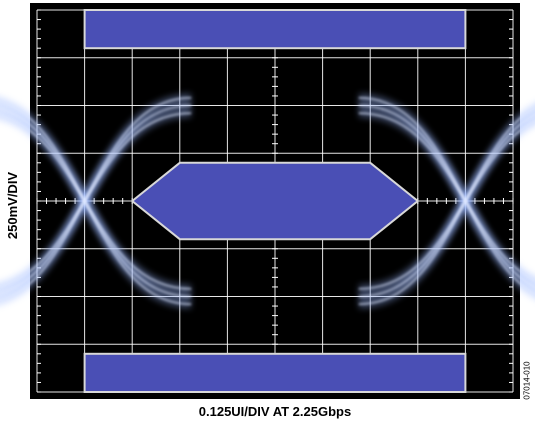 The image size is (535, 429). What do you see at coordinates (13, 205) in the screenshot?
I see `y-axis-label: 250mV/DIV` at bounding box center [13, 205].